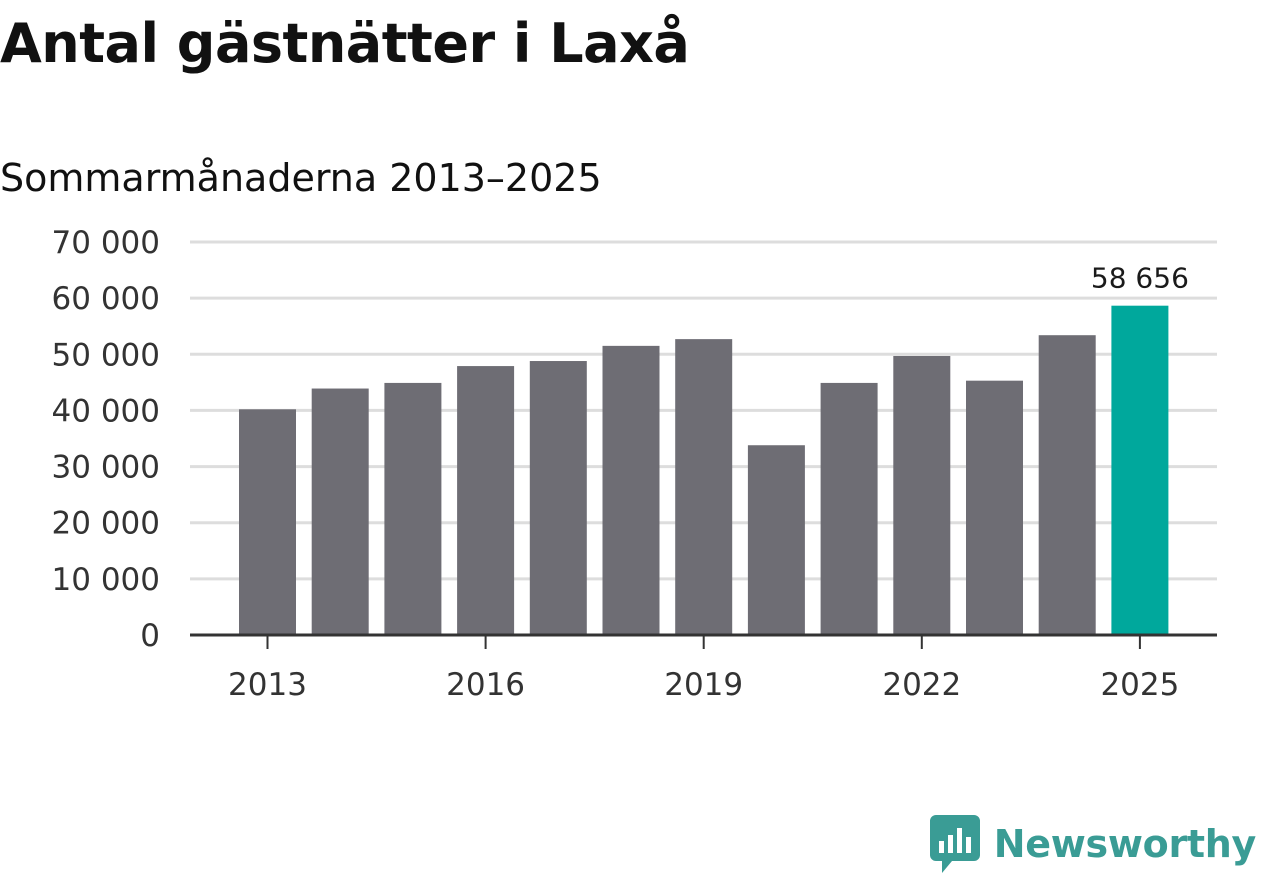 Image resolution: width=1262 pixels, height=879 pixels. Describe the element at coordinates (340, 511) in the screenshot. I see `bar-2014` at that location.